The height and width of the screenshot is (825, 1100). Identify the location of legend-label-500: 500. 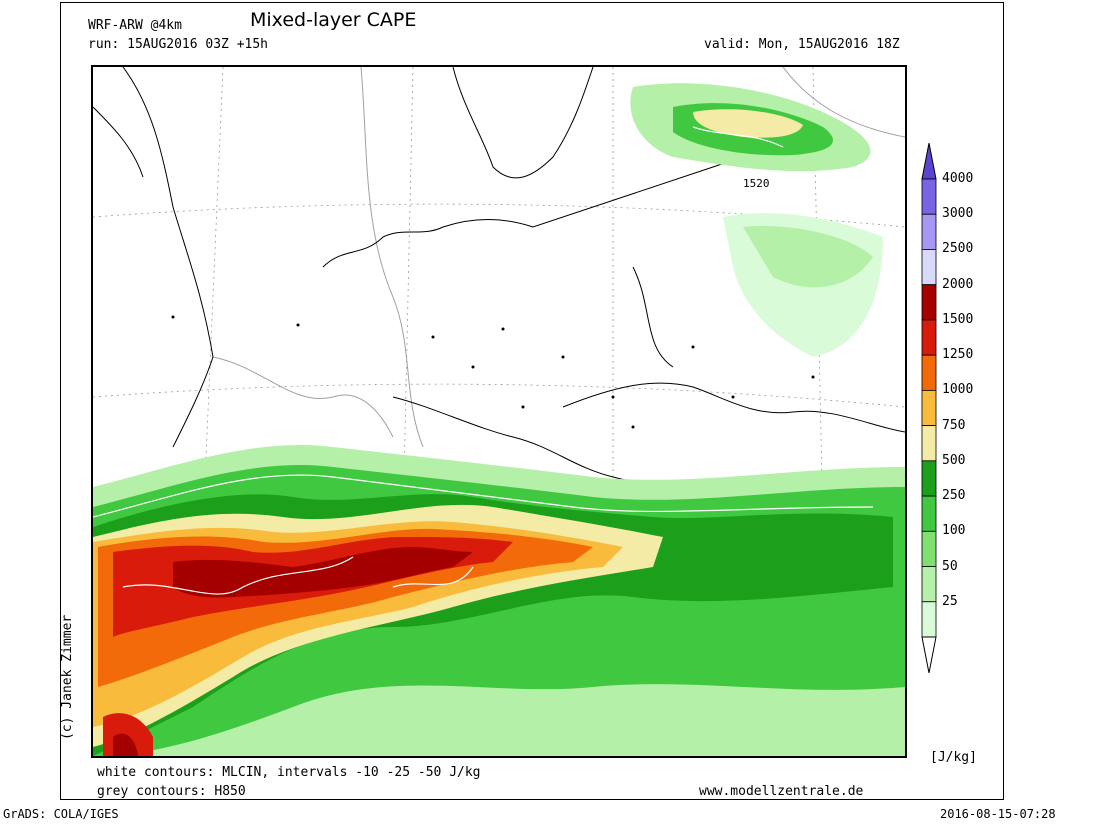
(954, 460).